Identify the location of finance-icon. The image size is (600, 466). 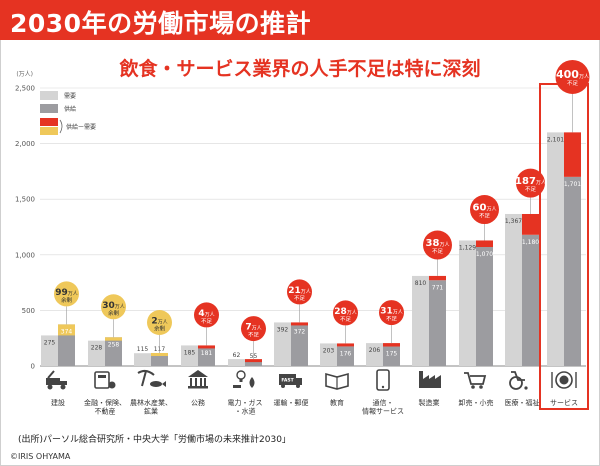
(105, 380).